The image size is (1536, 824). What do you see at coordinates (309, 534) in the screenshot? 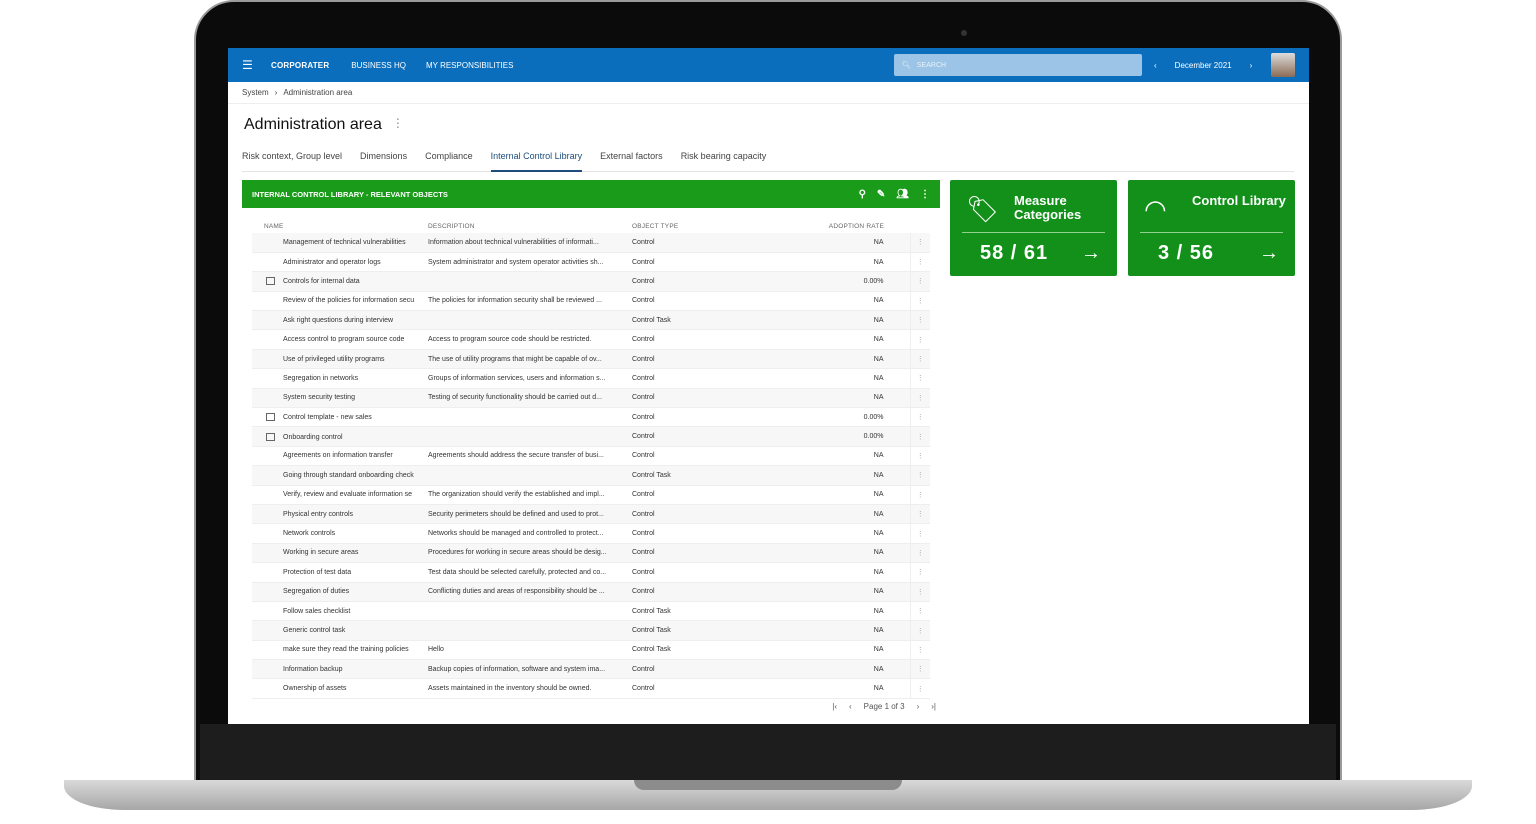
I see `row-name: Network controls` at bounding box center [309, 534].